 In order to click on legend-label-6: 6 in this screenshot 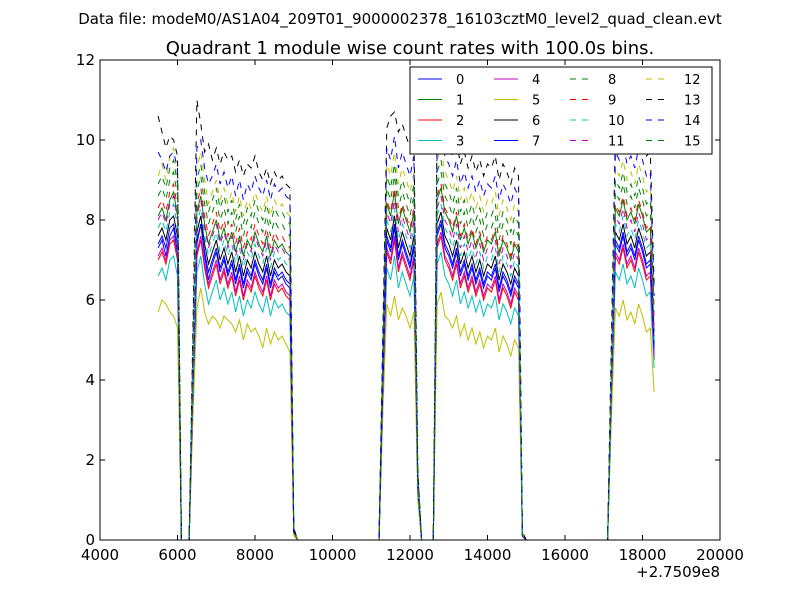, I will do `click(536, 121)`.